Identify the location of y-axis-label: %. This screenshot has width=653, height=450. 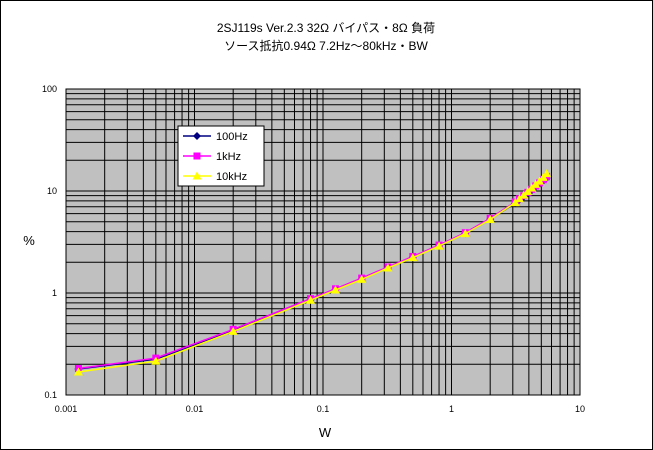
(29, 240).